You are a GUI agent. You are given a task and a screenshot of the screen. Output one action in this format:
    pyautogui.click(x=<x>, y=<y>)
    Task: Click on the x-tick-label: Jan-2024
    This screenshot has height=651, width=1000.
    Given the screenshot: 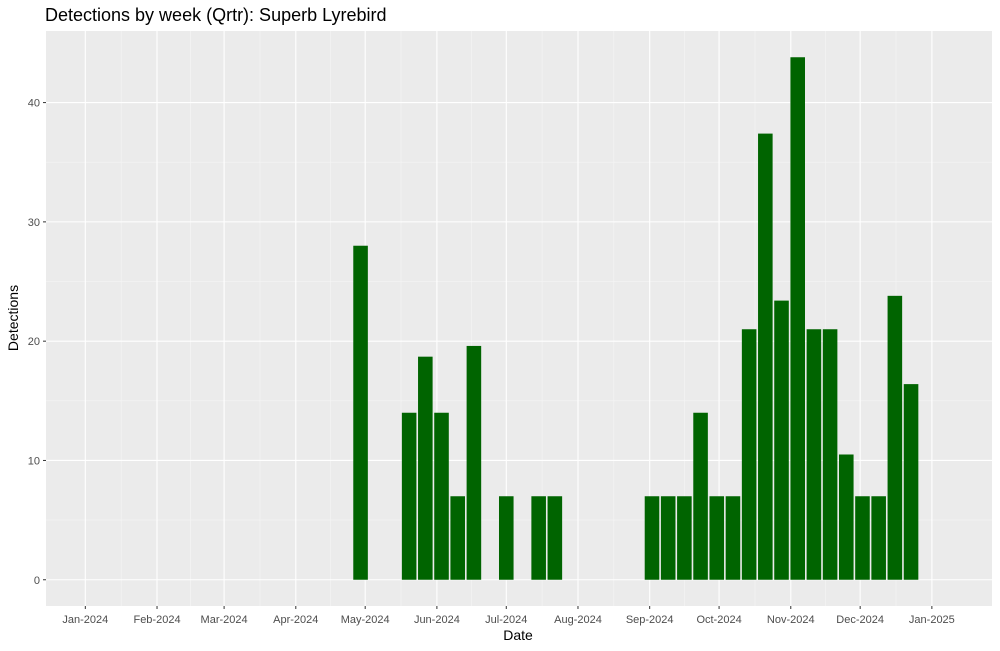 What is the action you would take?
    pyautogui.click(x=85, y=620)
    